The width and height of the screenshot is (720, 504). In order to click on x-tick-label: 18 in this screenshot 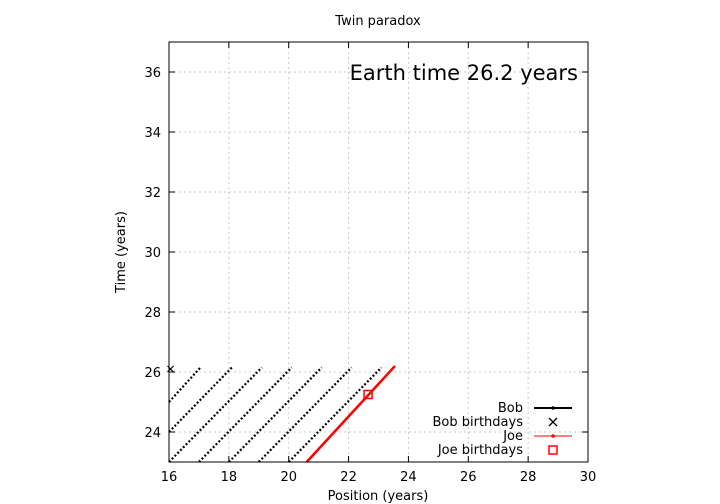, I will do `click(229, 477)`.